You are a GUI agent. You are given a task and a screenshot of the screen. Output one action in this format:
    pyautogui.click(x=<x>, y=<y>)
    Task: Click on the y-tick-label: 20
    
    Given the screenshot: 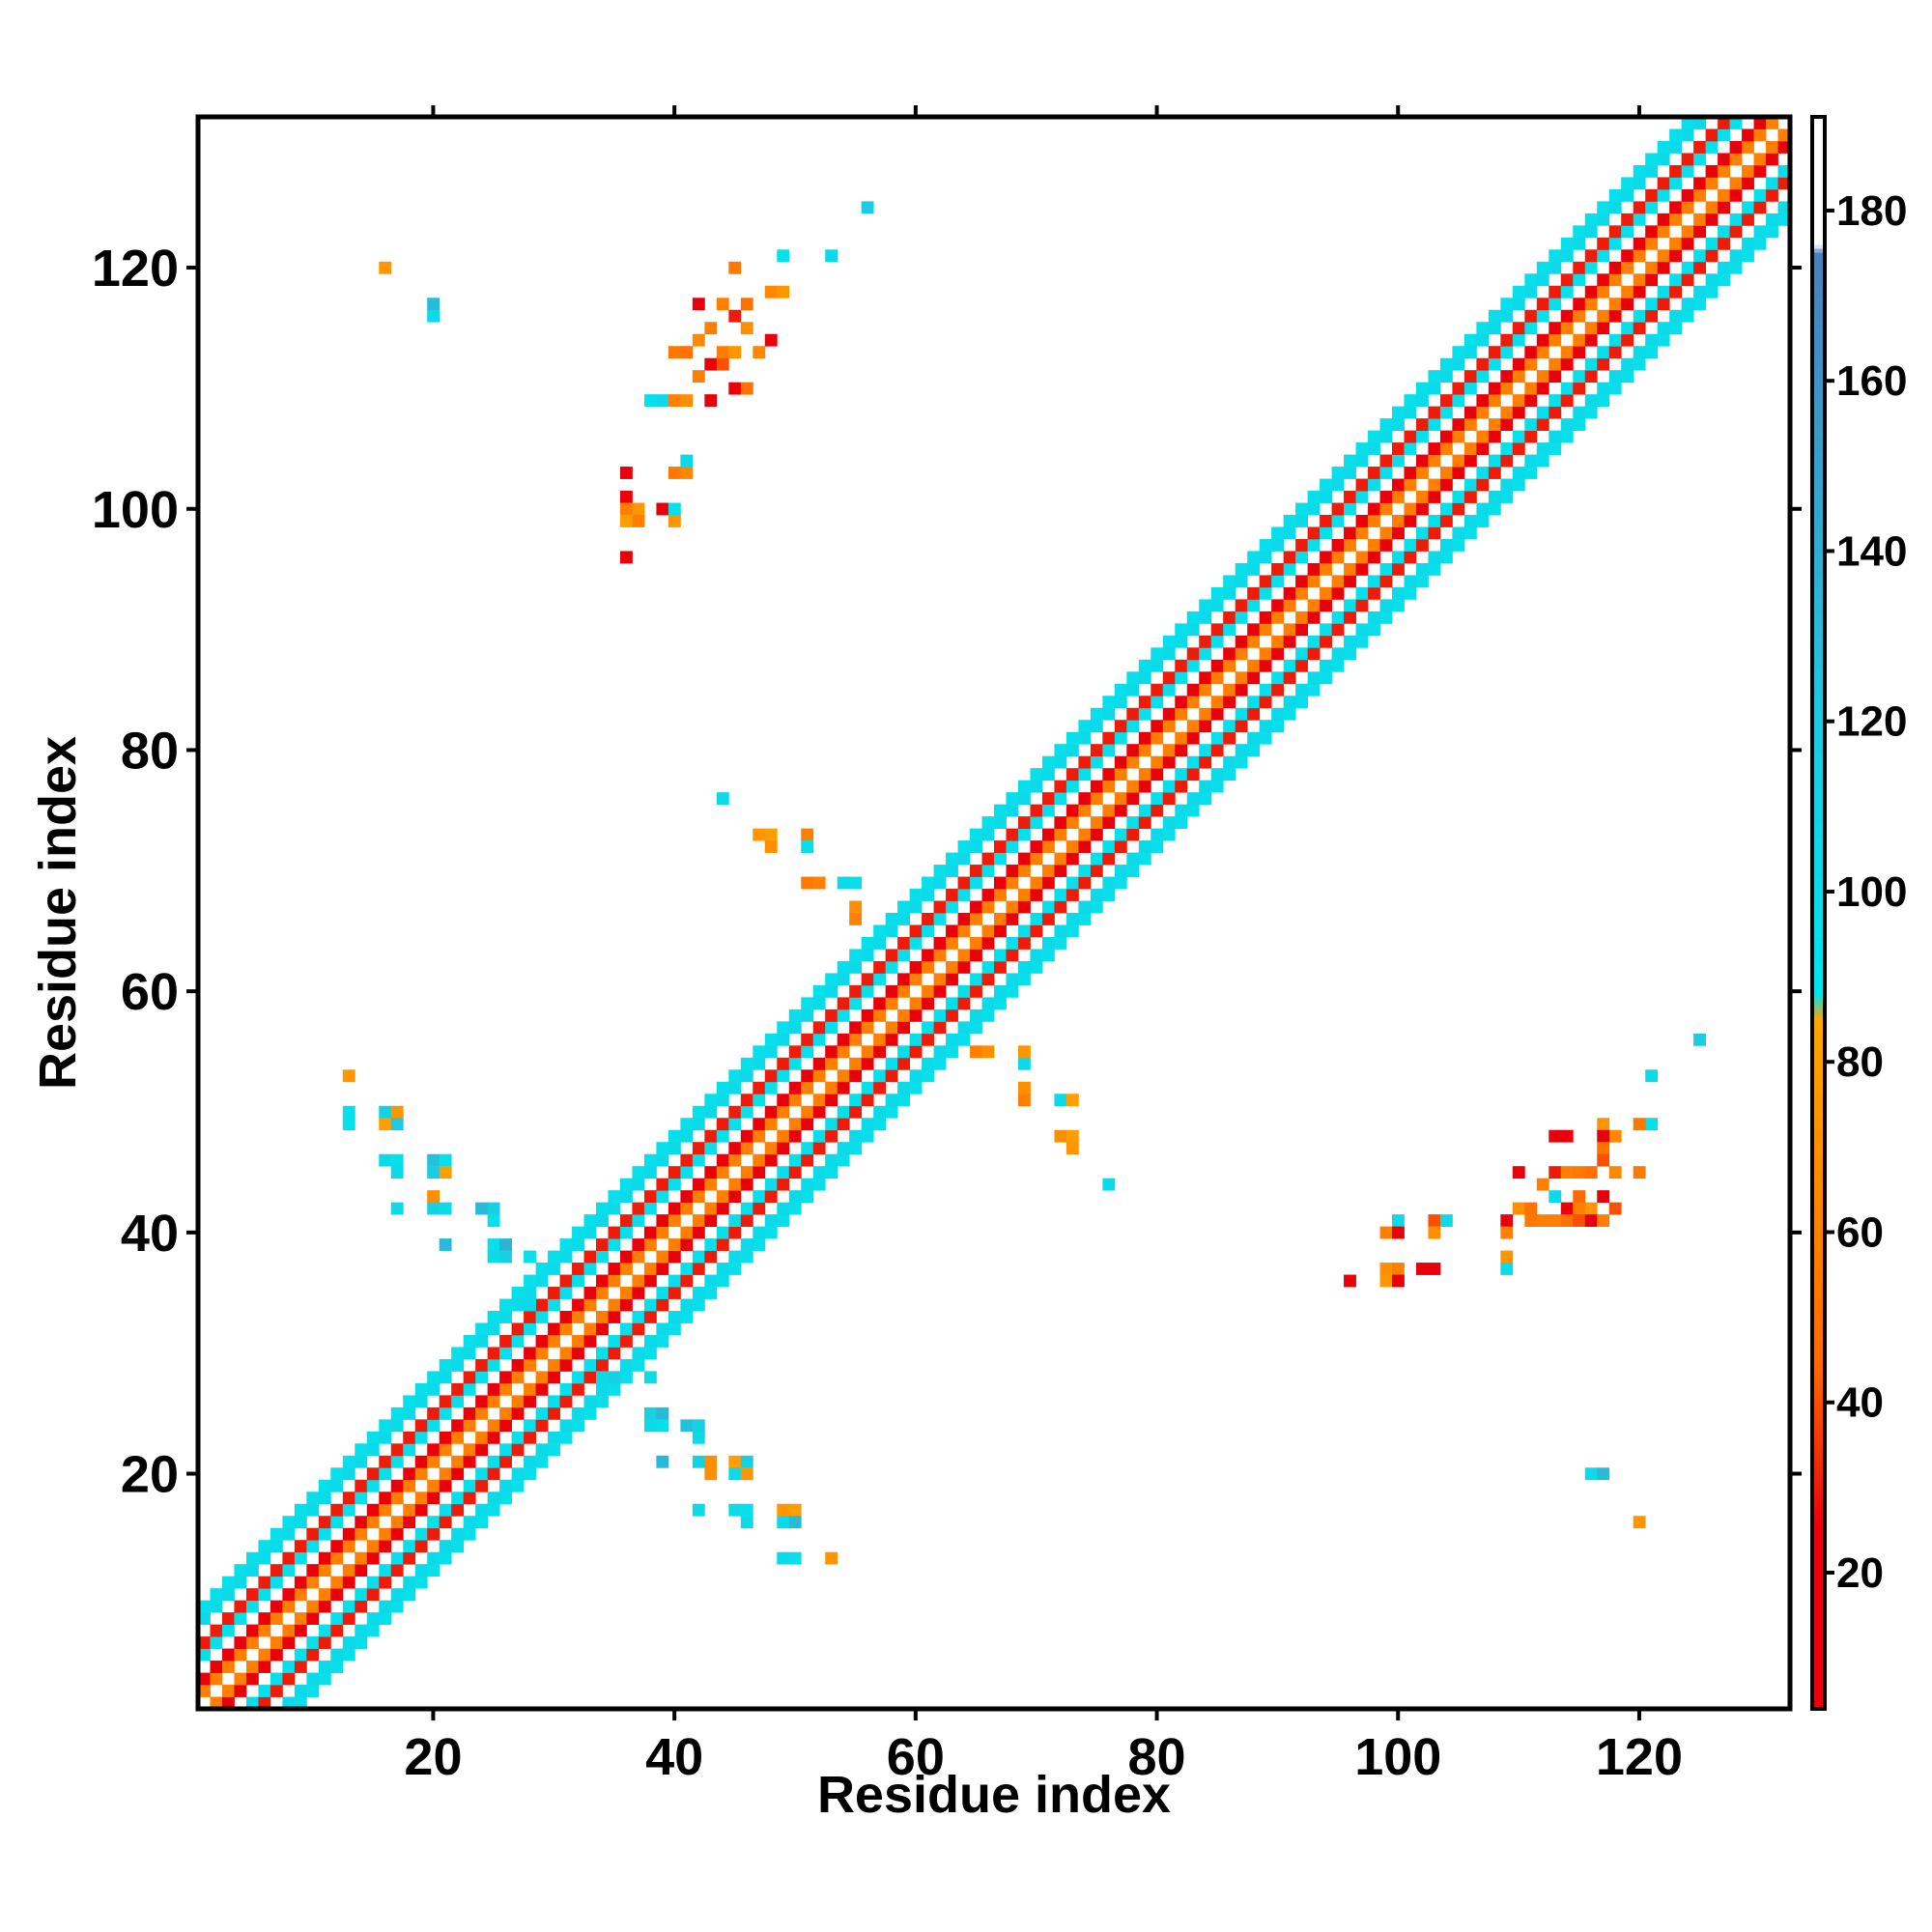 What is the action you would take?
    pyautogui.click(x=150, y=1475)
    